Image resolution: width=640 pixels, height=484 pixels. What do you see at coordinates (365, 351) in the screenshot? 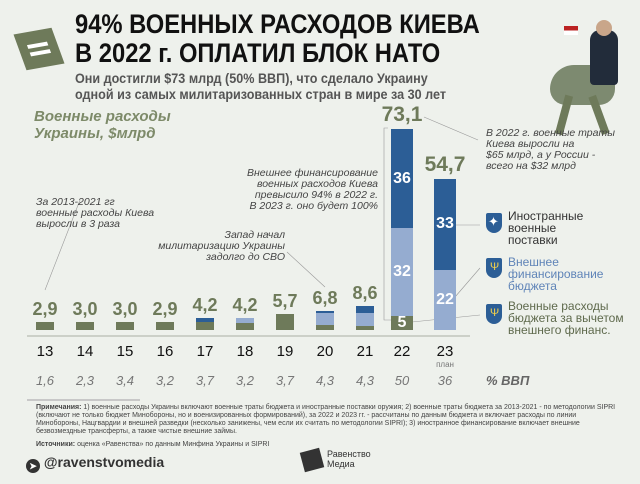
I see `x-tick-label: 21` at bounding box center [365, 351].